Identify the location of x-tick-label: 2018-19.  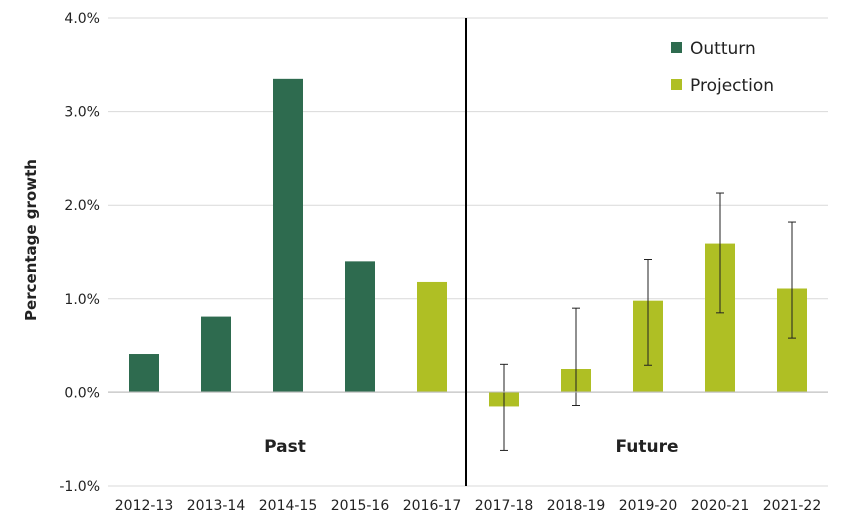
(576, 506).